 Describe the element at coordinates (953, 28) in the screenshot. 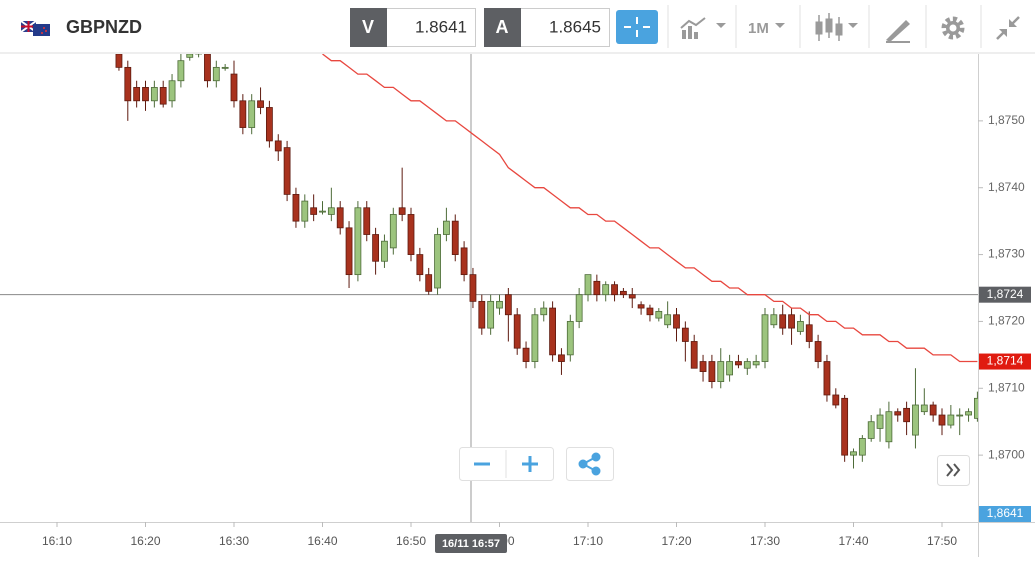

I see `settings-button` at that location.